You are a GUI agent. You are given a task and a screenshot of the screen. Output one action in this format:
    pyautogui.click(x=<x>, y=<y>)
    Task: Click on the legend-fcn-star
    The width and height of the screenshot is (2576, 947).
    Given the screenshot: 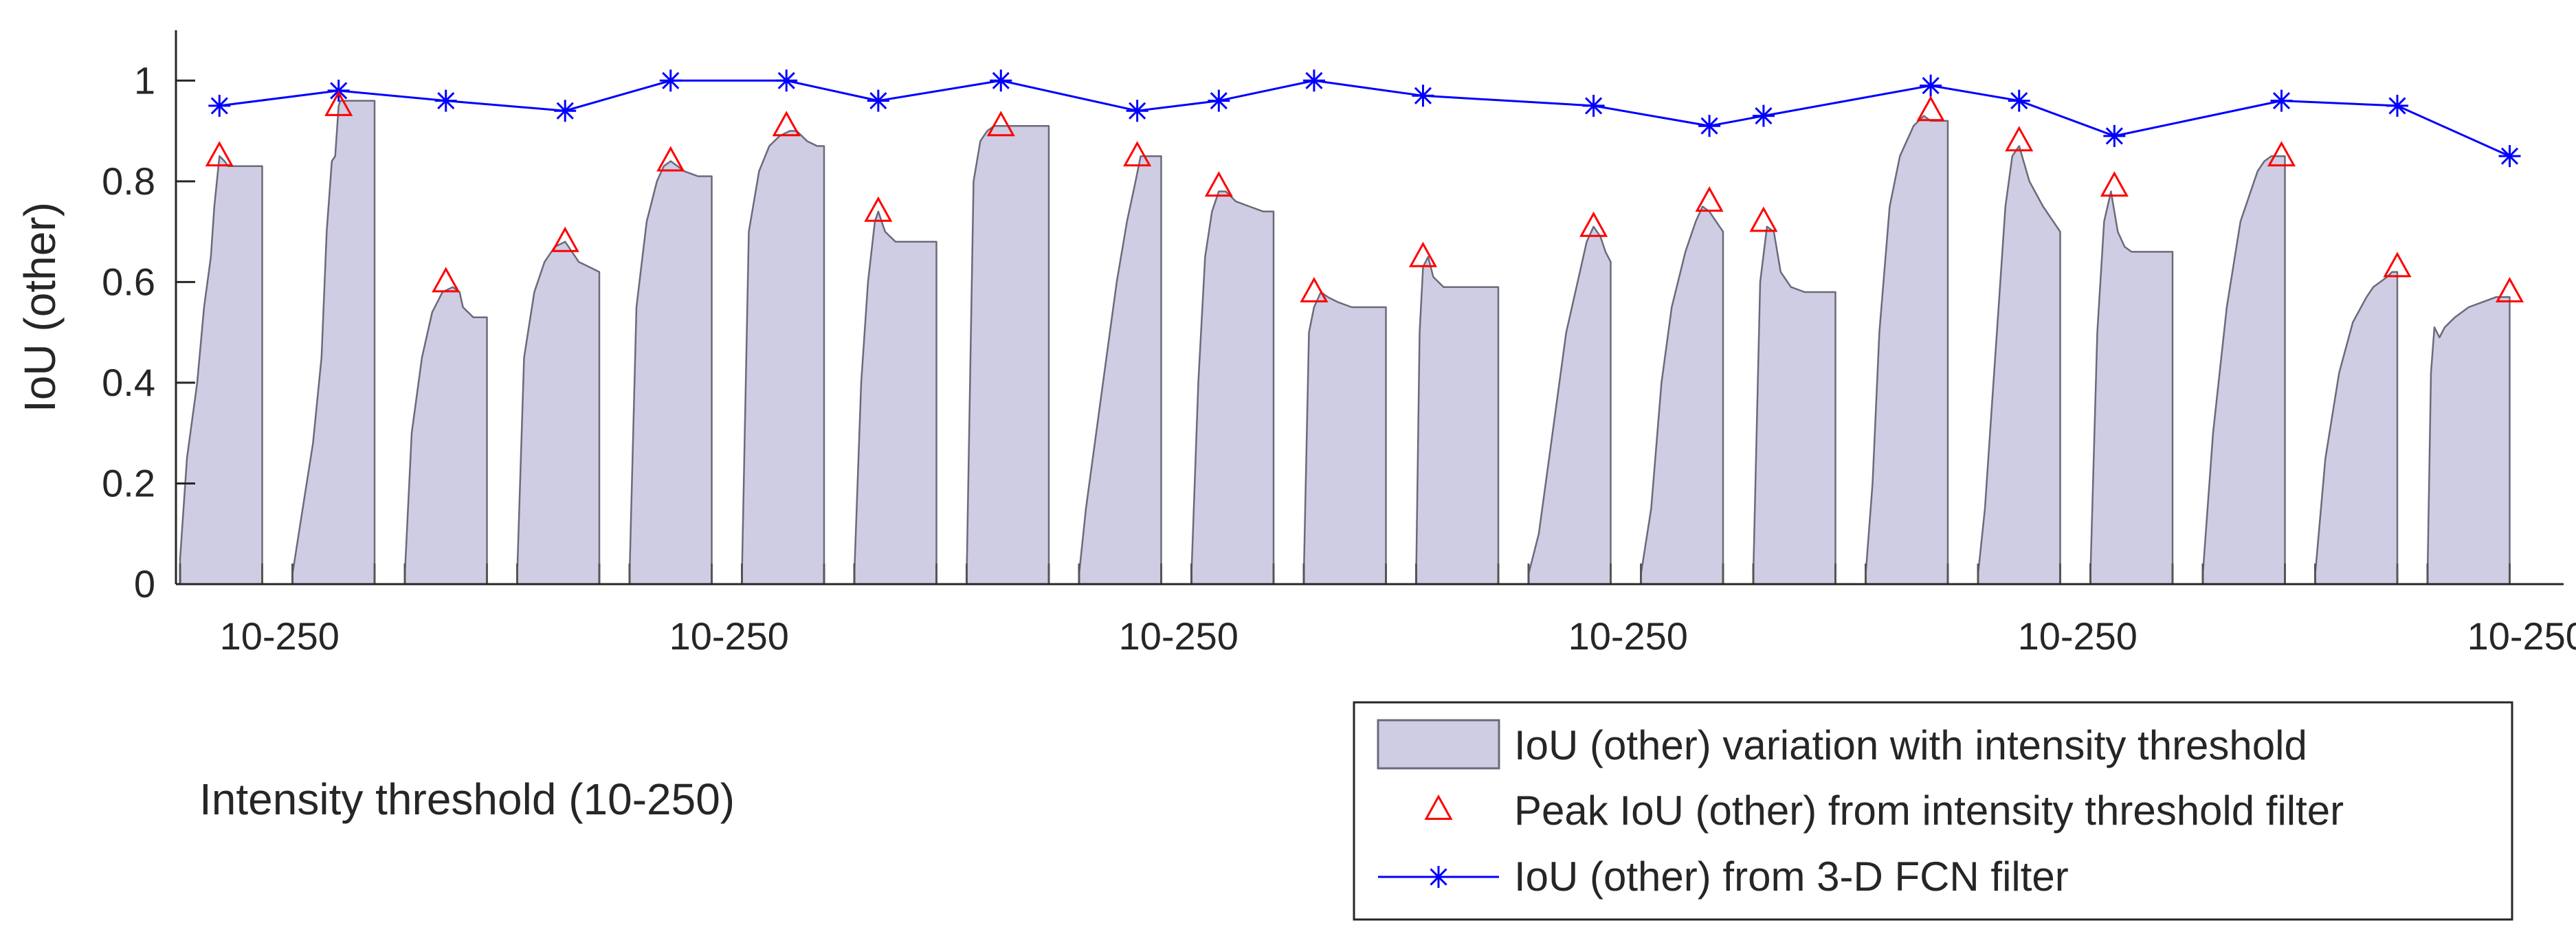 What is the action you would take?
    pyautogui.click(x=1439, y=877)
    